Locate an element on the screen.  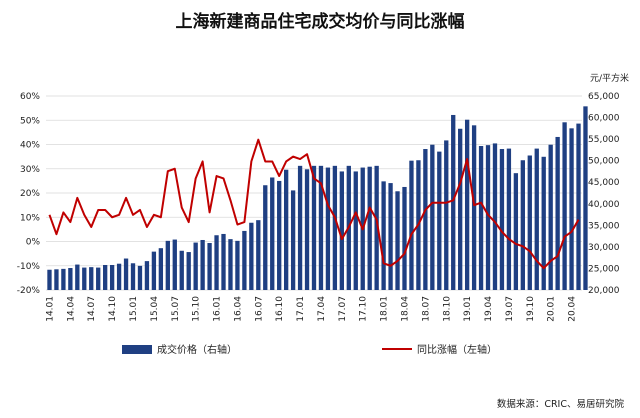
left-axis: 60% 50% 40% 30% 20% 10% 0% -10% -20% is located at coordinates (29, 194).